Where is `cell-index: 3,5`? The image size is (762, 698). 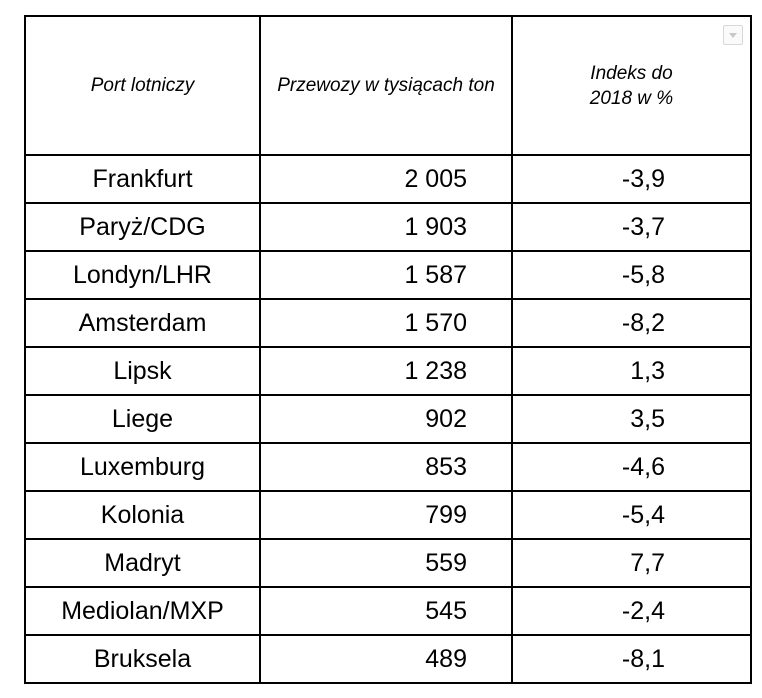 cell-index: 3,5 is located at coordinates (631, 419).